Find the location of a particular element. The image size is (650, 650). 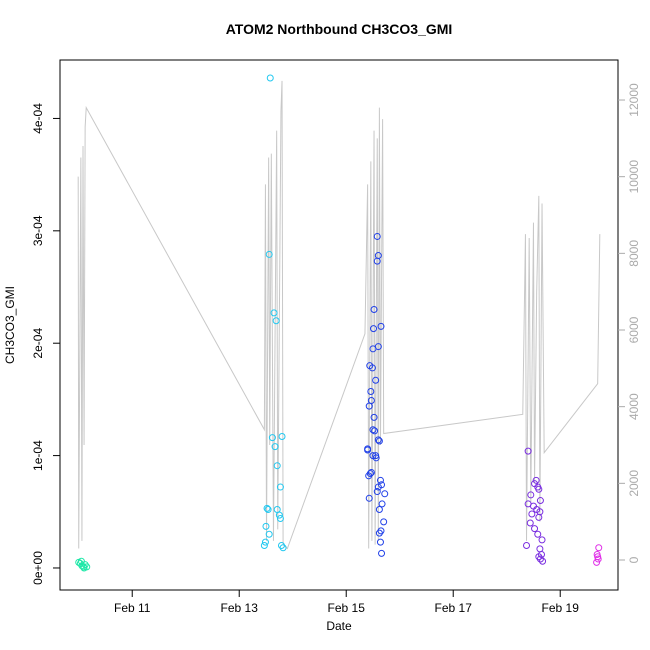

x-axis-label: Date is located at coordinates (339, 626).